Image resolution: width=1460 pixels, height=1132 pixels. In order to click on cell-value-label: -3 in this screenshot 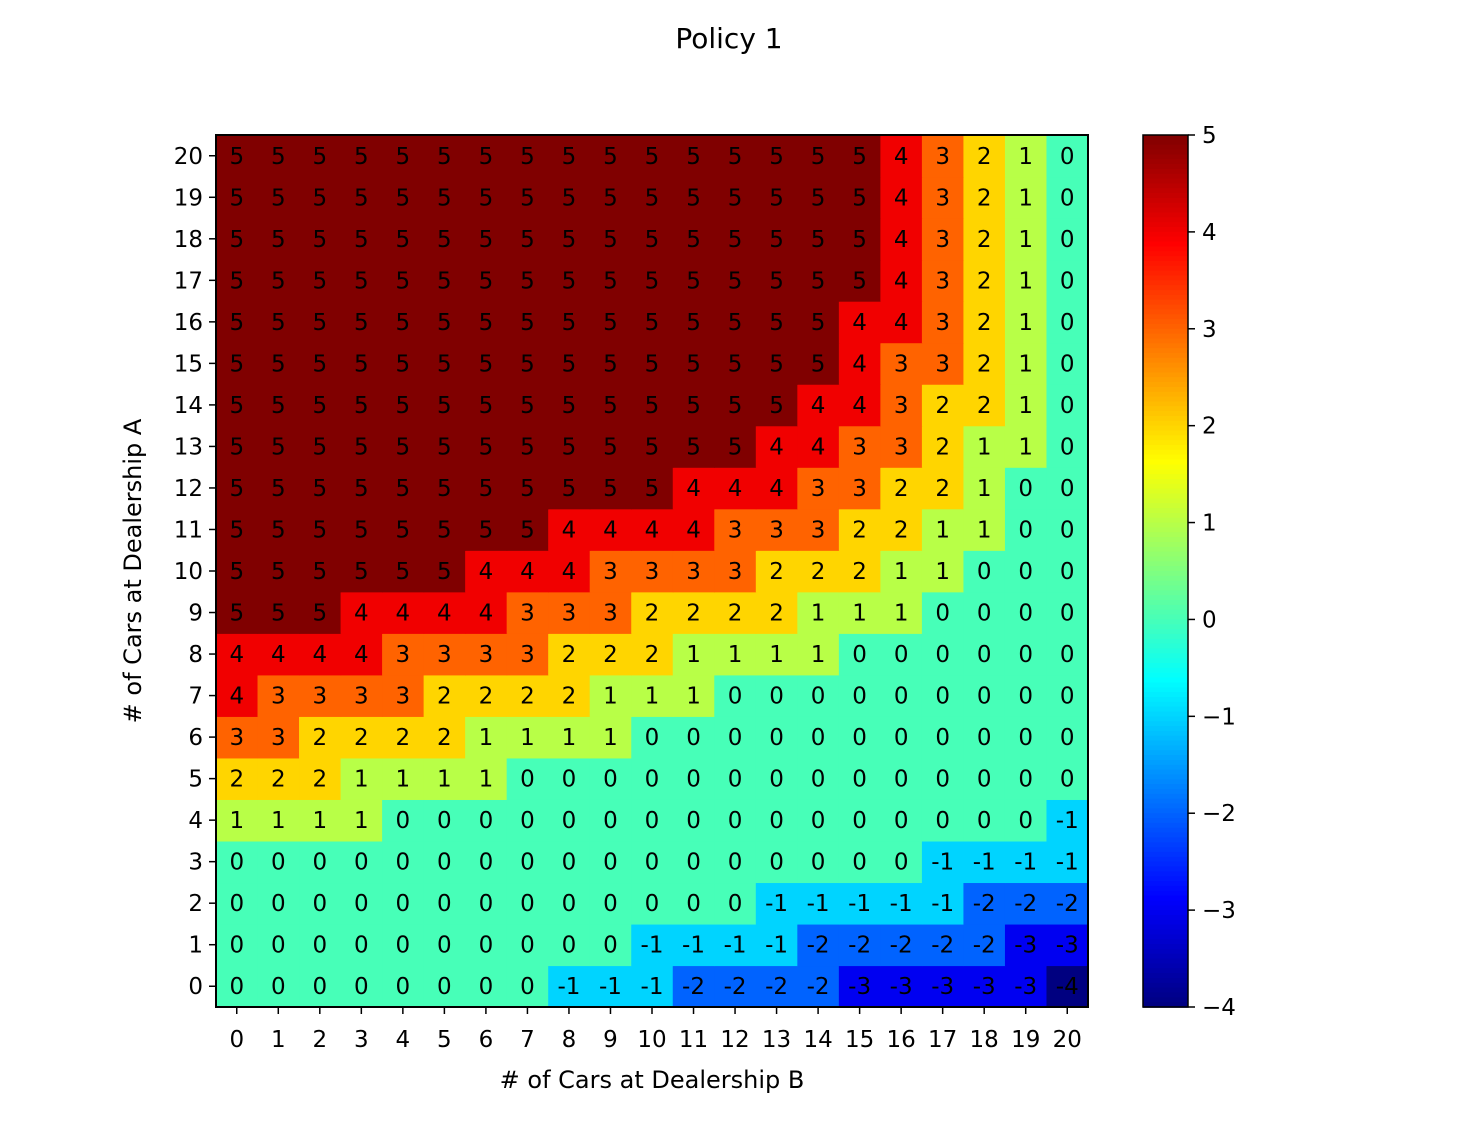, I will do `click(901, 987)`.